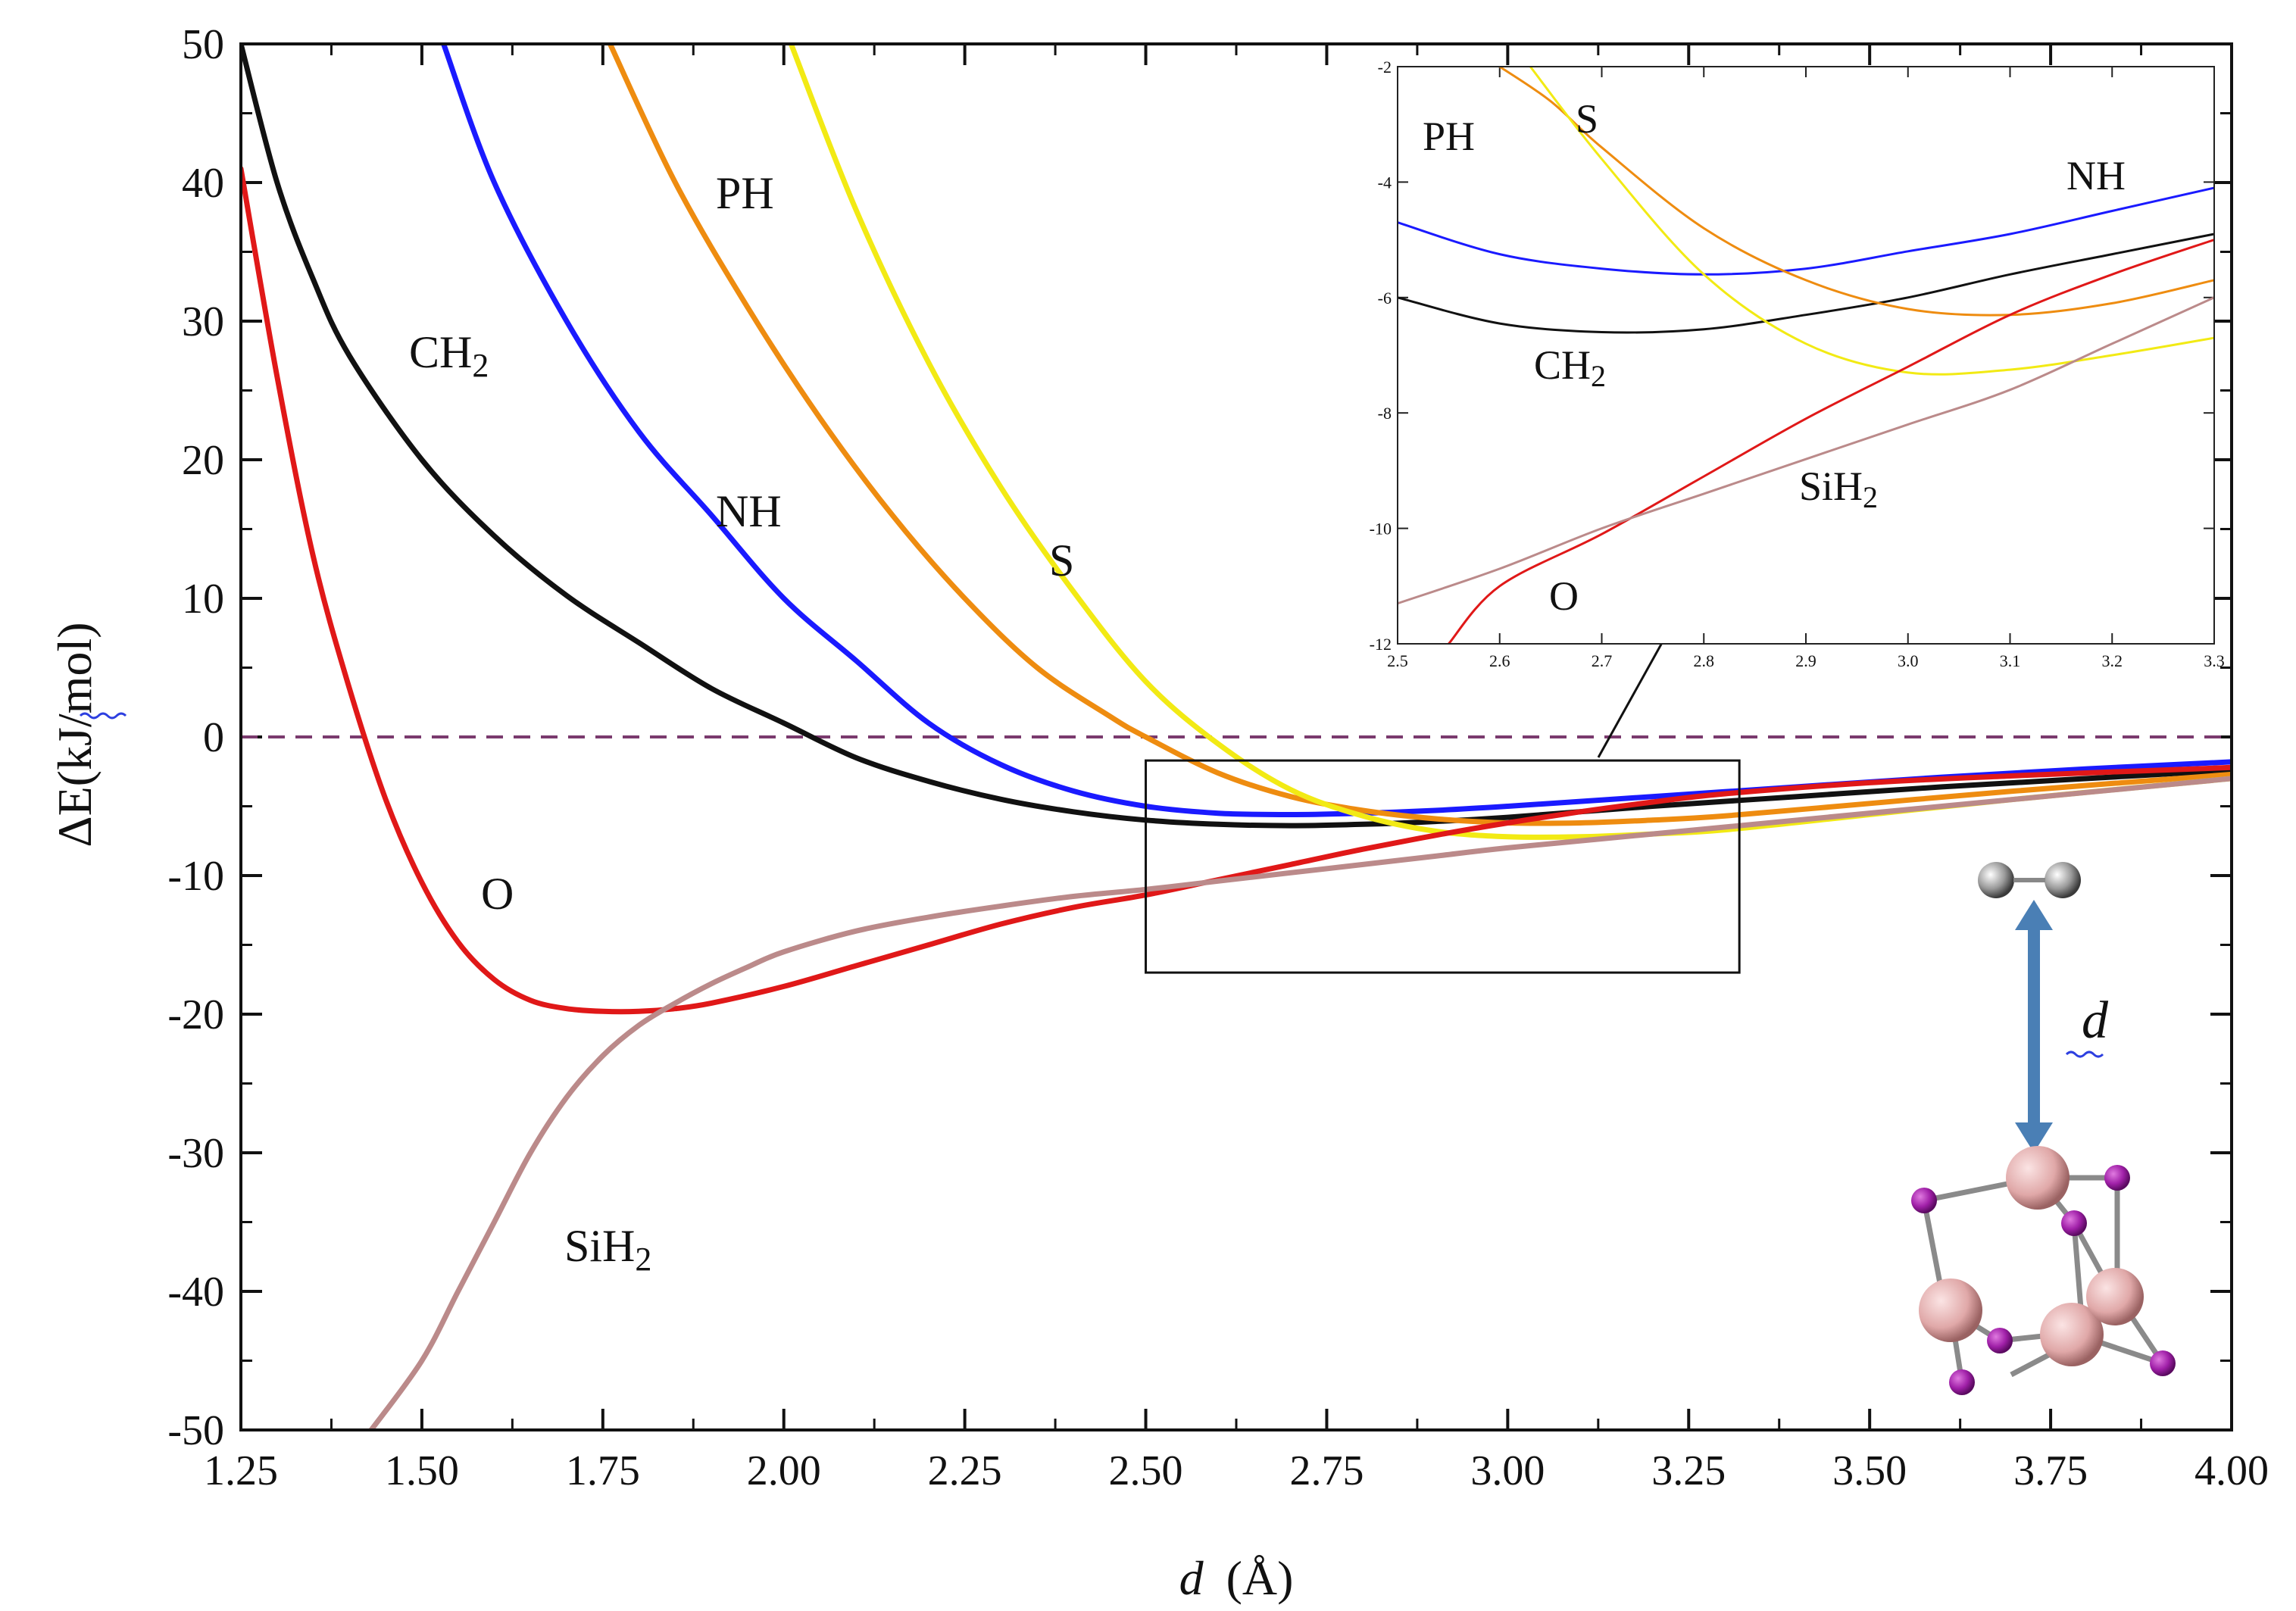 This screenshot has height=1611, width=2296. What do you see at coordinates (1499, 661) in the screenshot?
I see `inset-x-tick-label: 2.6` at bounding box center [1499, 661].